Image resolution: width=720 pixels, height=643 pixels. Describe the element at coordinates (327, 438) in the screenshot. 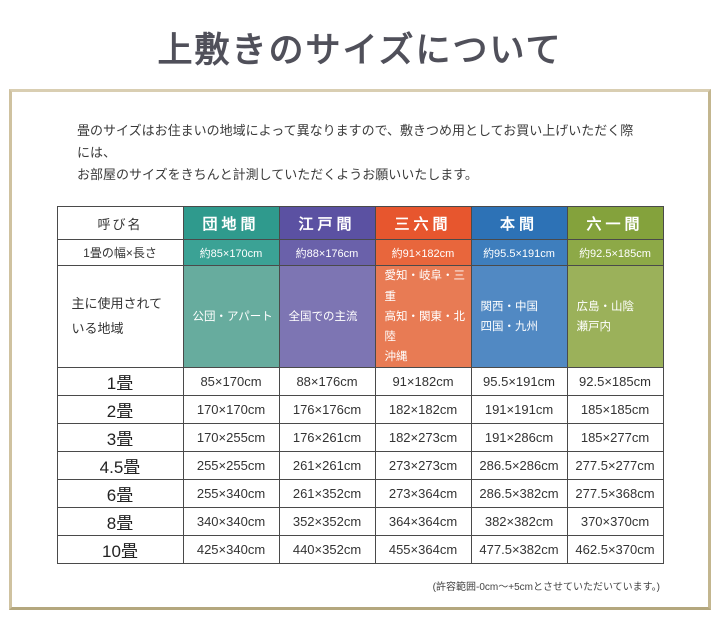

I see `size-cell: 176×261cm` at that location.